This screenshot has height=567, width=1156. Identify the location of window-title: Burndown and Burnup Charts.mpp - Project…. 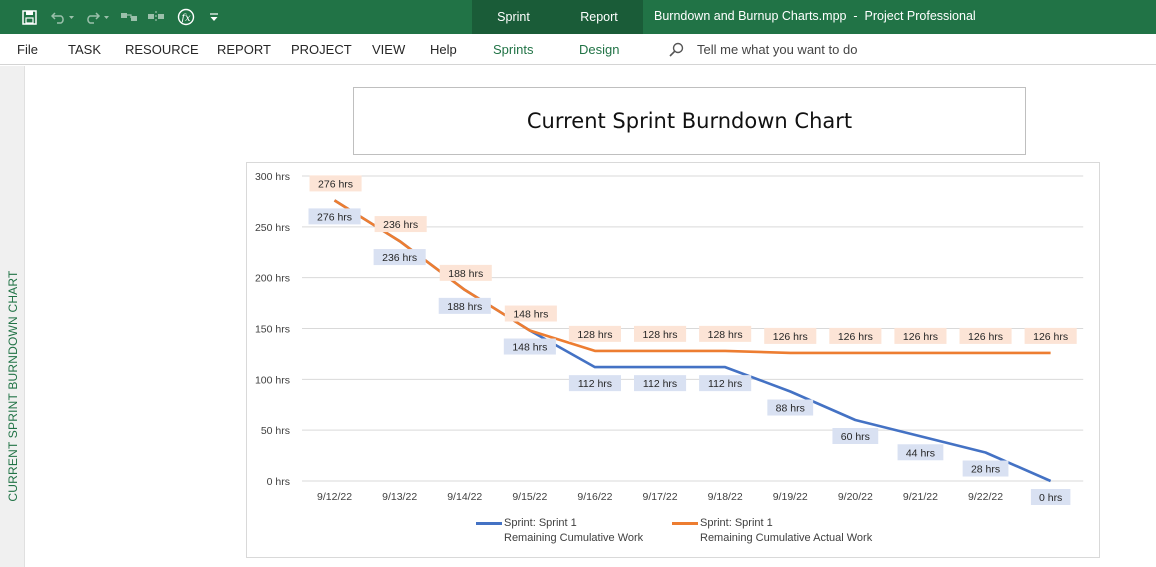
(815, 16).